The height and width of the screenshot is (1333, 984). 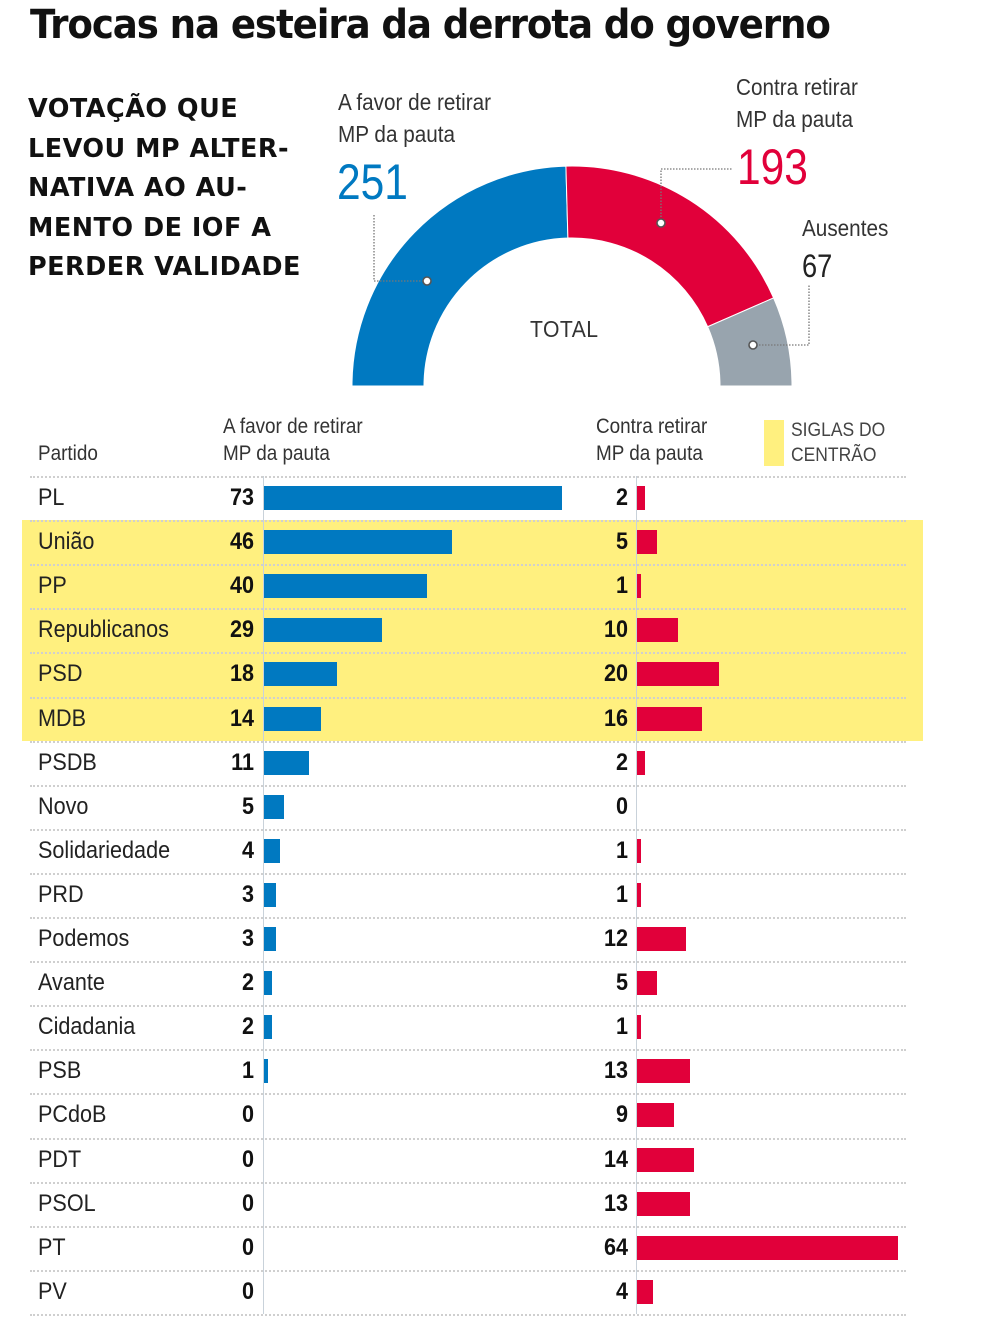 I want to click on gauge-contra-value: 193, so click(x=772, y=167).